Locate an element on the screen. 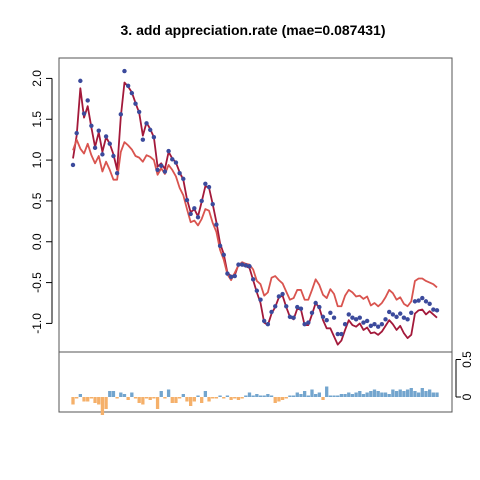 The width and height of the screenshot is (480, 480). main-y-axis: -1.0 -0.5 0.0 0.5 1.0 1.5 2.0 is located at coordinates (41, 202).